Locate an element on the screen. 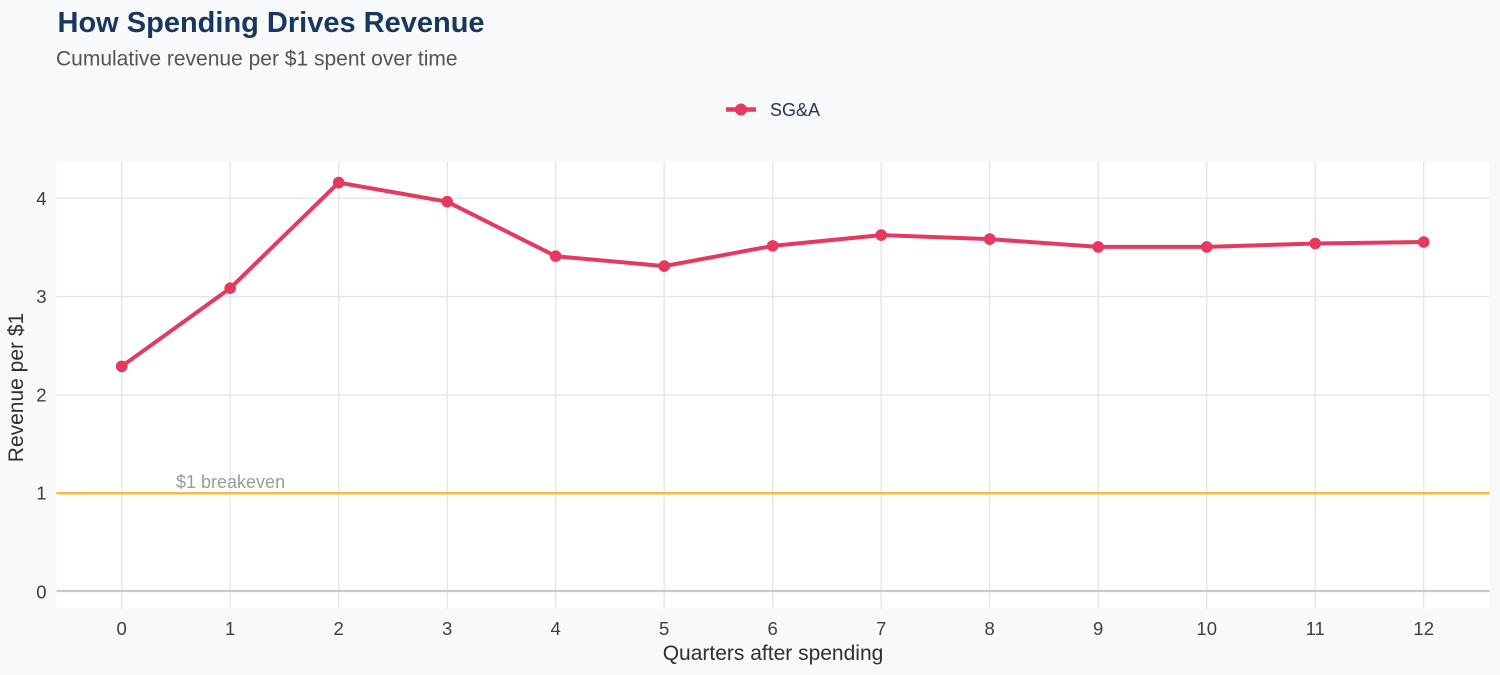 The image size is (1500, 675). svg-text: Revenue per $1 is located at coordinates (16, 387).